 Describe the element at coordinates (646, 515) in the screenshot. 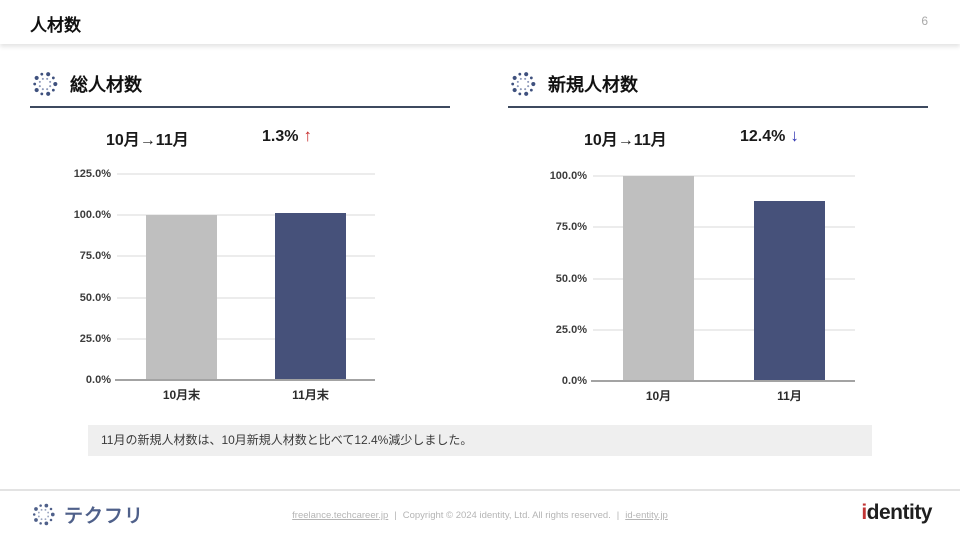

I see `company-link: id-entity.jp` at that location.